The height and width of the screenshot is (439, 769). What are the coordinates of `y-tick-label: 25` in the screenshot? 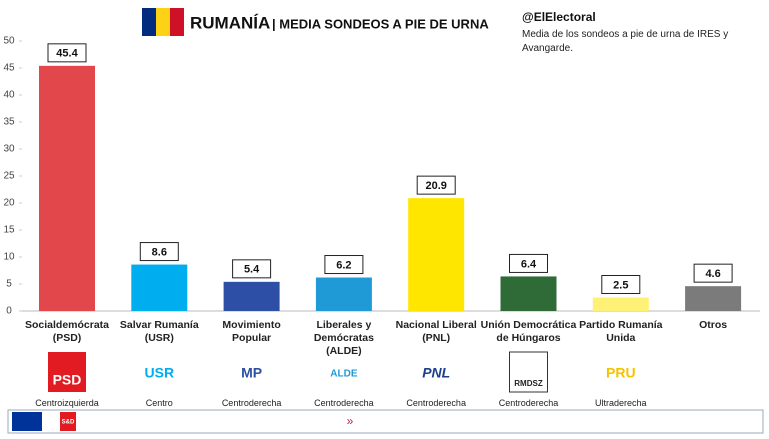 It's located at (9, 176).